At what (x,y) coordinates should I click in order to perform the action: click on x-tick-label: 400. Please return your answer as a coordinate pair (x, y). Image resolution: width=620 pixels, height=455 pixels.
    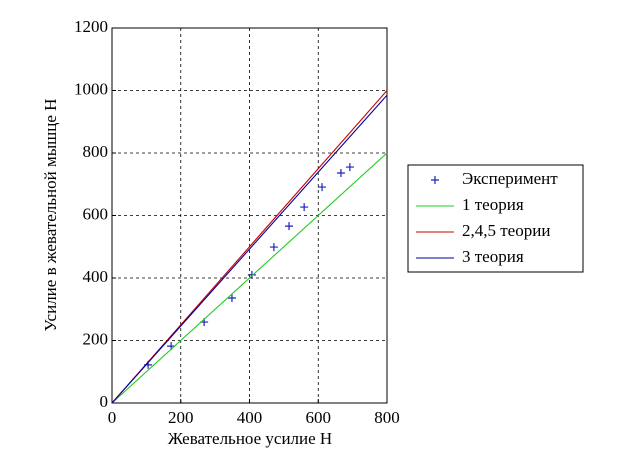
    Looking at the image, I should click on (250, 417).